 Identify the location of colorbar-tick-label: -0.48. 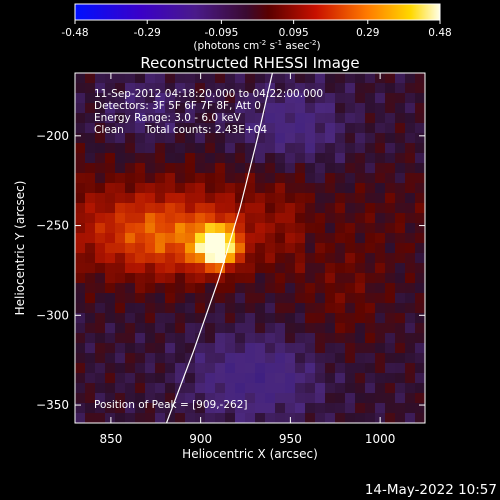
(74, 33).